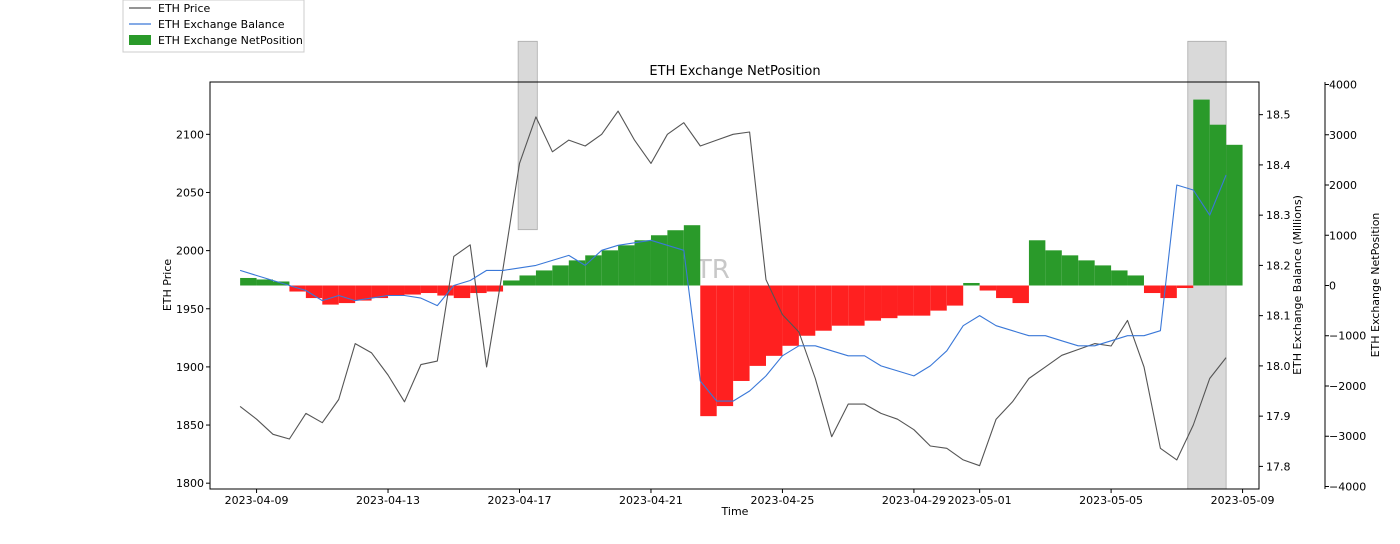 This screenshot has width=1400, height=544. What do you see at coordinates (1343, 235) in the screenshot?
I see `netposition-tick-label: 1000` at bounding box center [1343, 235].